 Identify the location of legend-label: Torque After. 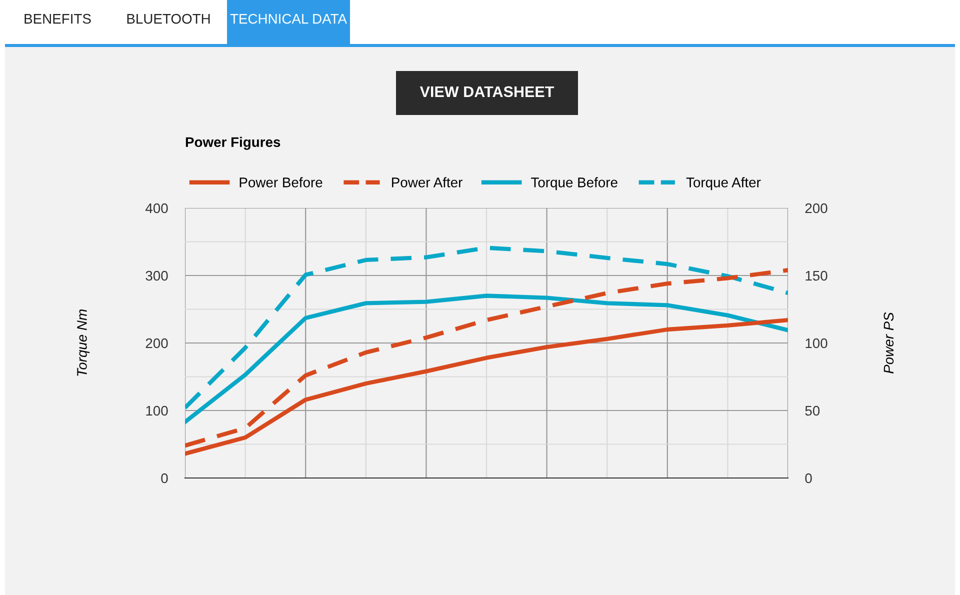
(723, 183).